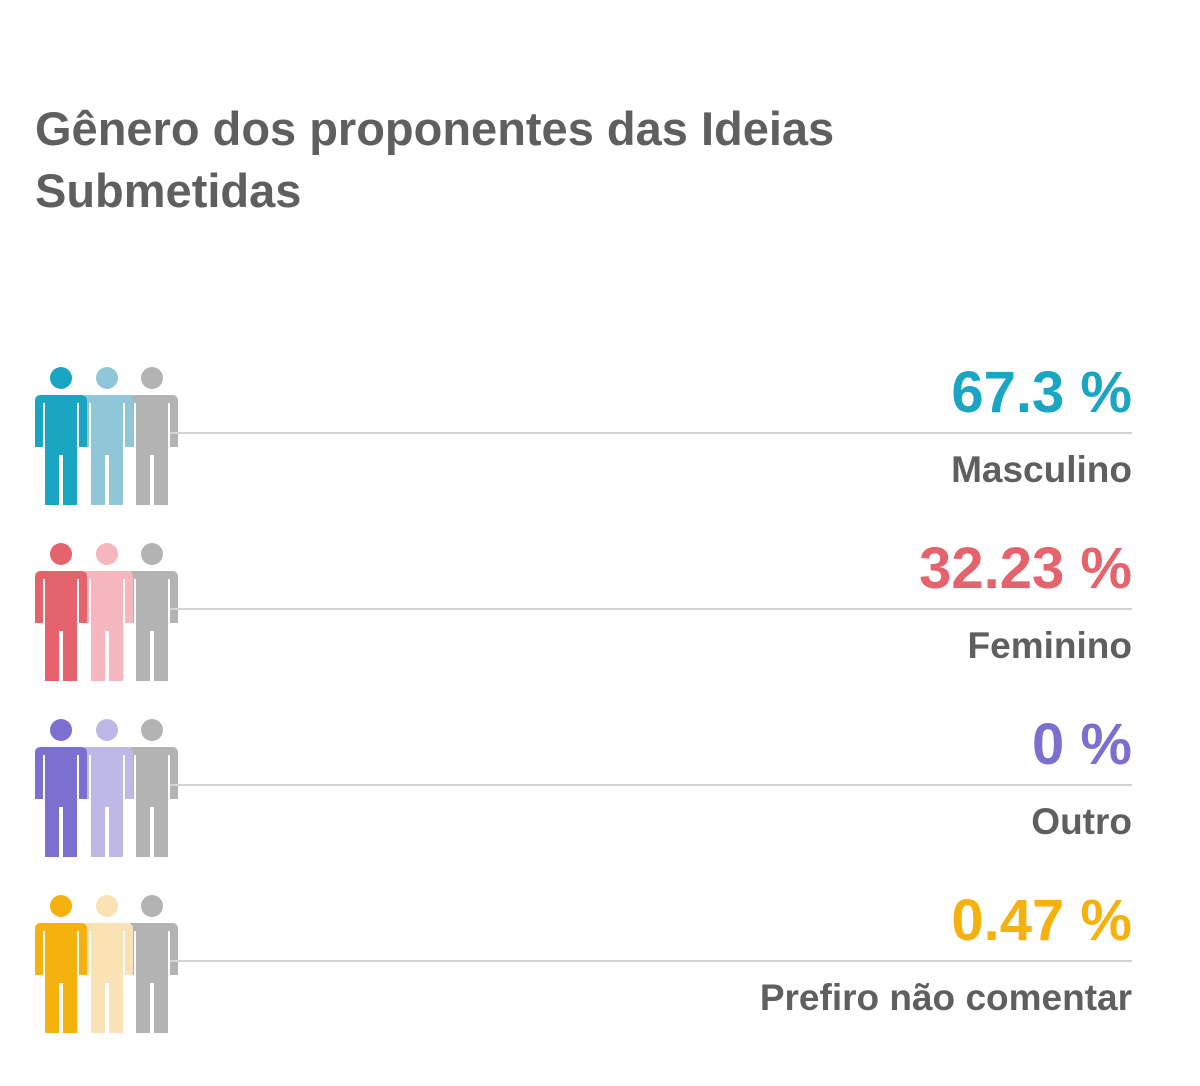  What do you see at coordinates (945, 997) in the screenshot?
I see `category-label: Prefiro não comentar` at bounding box center [945, 997].